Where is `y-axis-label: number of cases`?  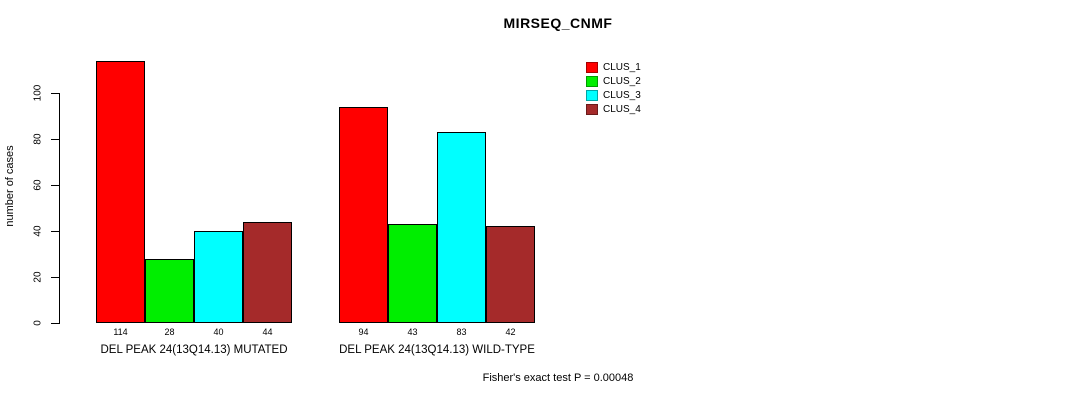 y-axis-label: number of cases is located at coordinates (10, 186).